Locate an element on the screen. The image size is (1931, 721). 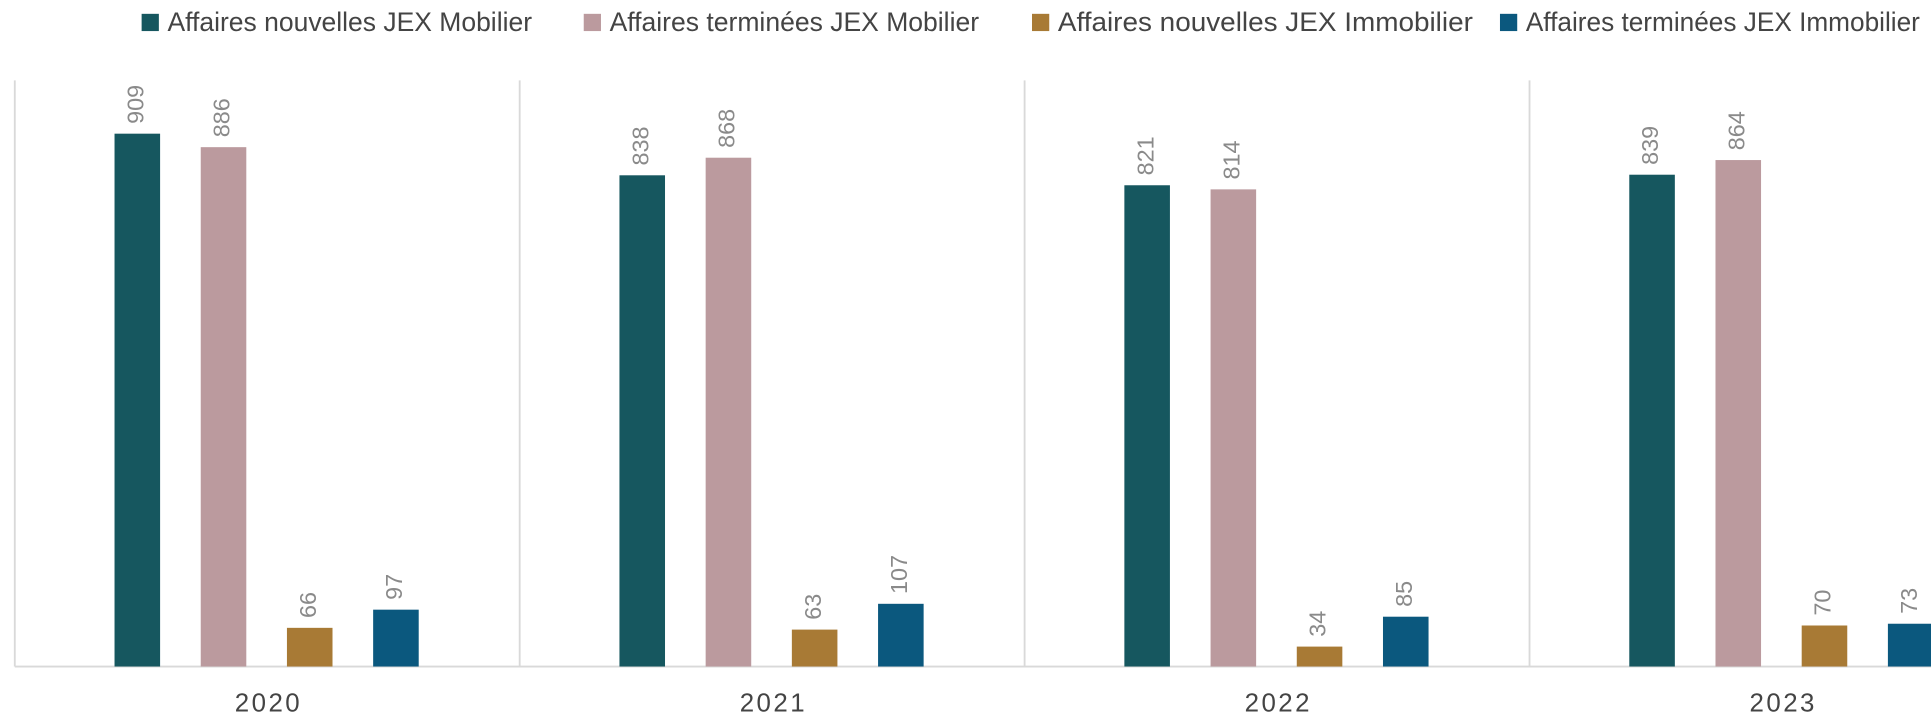
x-tick-label: 2020 is located at coordinates (268, 704).